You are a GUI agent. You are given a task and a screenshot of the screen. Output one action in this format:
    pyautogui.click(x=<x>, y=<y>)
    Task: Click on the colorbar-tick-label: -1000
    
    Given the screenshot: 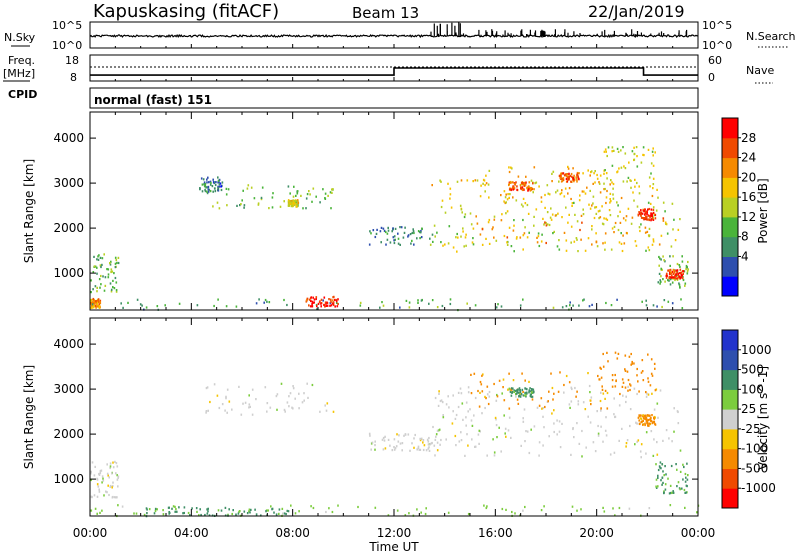 What is the action you would take?
    pyautogui.click(x=758, y=488)
    